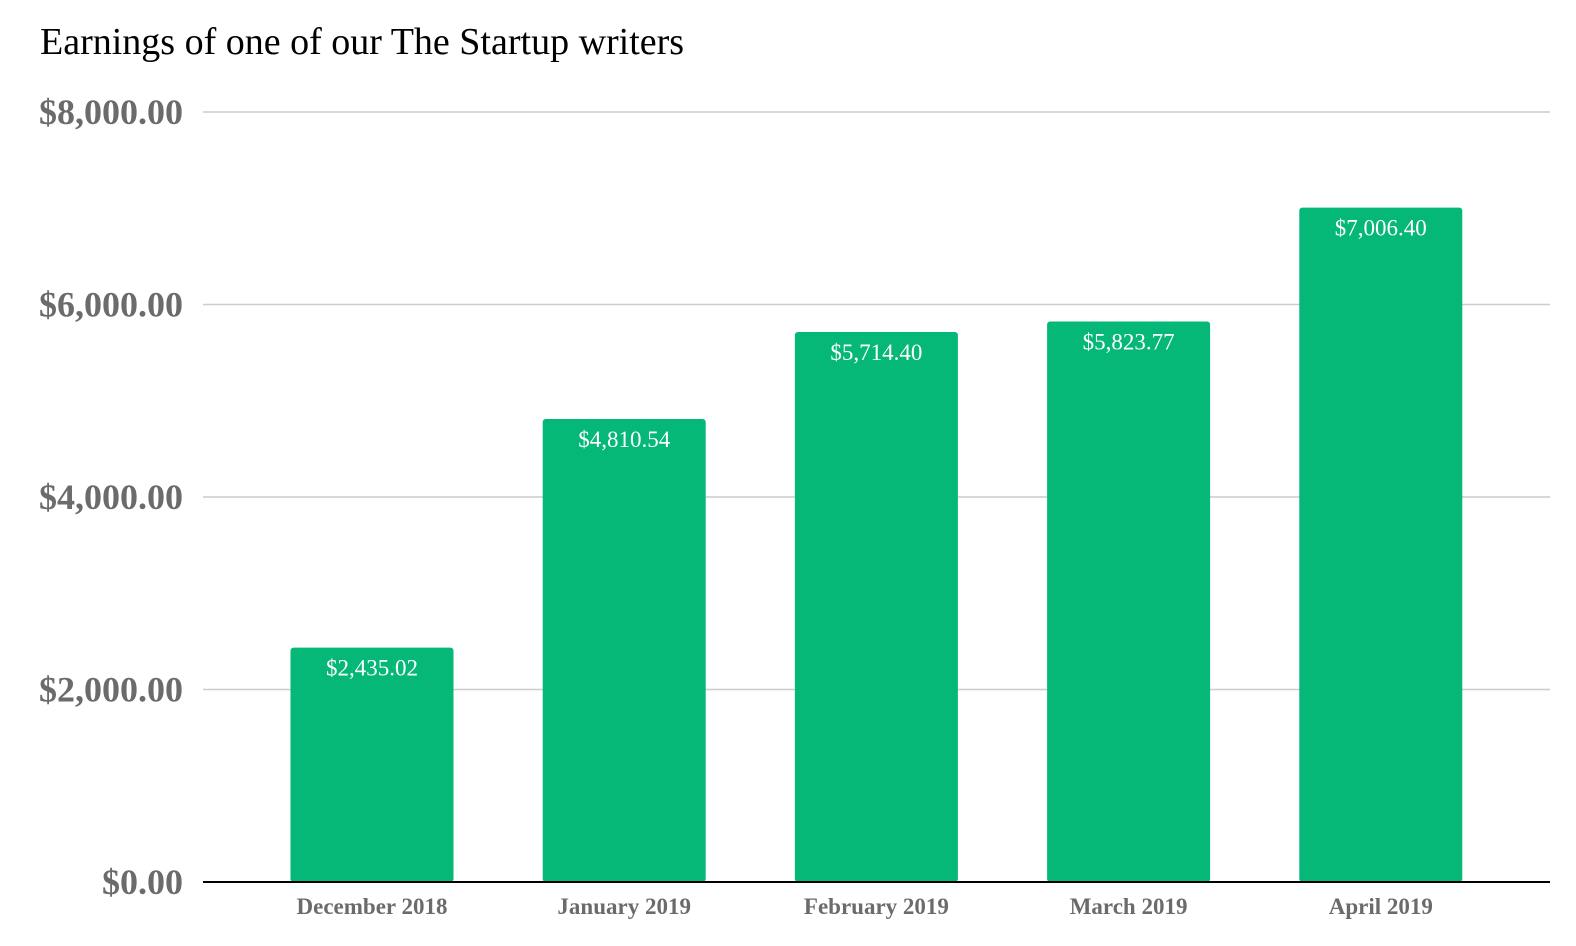 The height and width of the screenshot is (946, 1576). What do you see at coordinates (1381, 906) in the screenshot?
I see `x-tick-label: April 2019` at bounding box center [1381, 906].